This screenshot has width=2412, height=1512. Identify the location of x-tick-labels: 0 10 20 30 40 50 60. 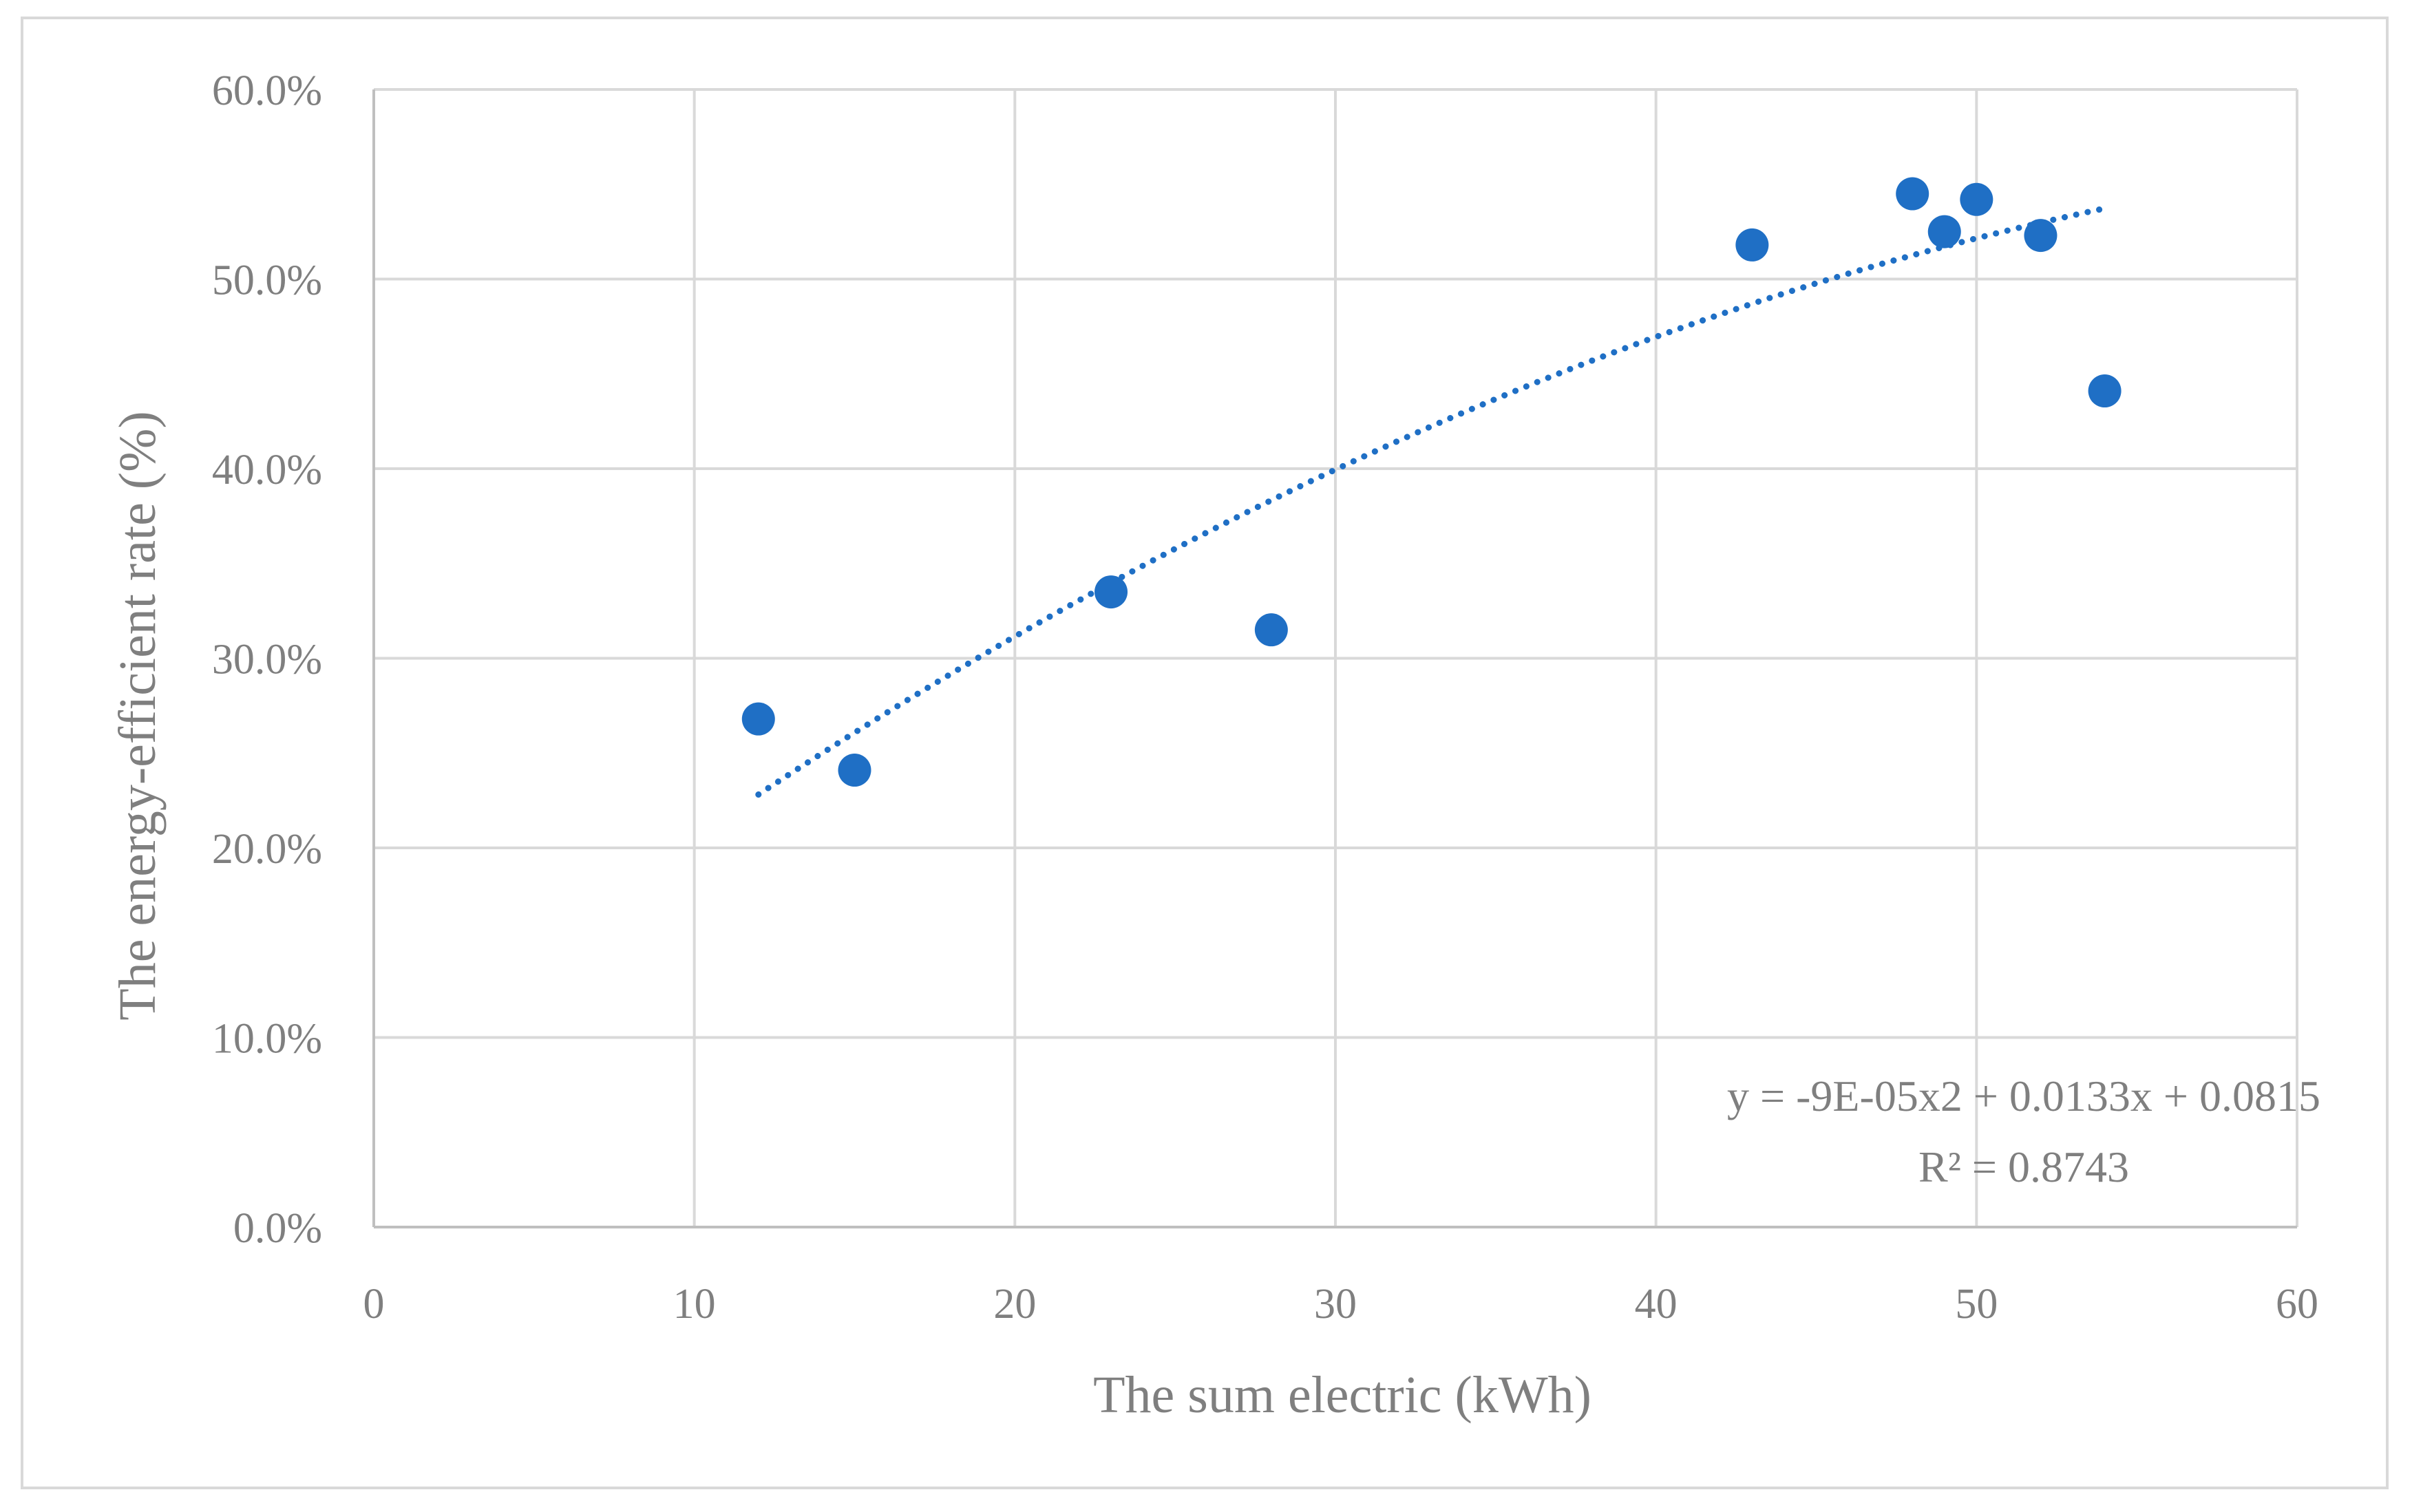
(1341, 1304).